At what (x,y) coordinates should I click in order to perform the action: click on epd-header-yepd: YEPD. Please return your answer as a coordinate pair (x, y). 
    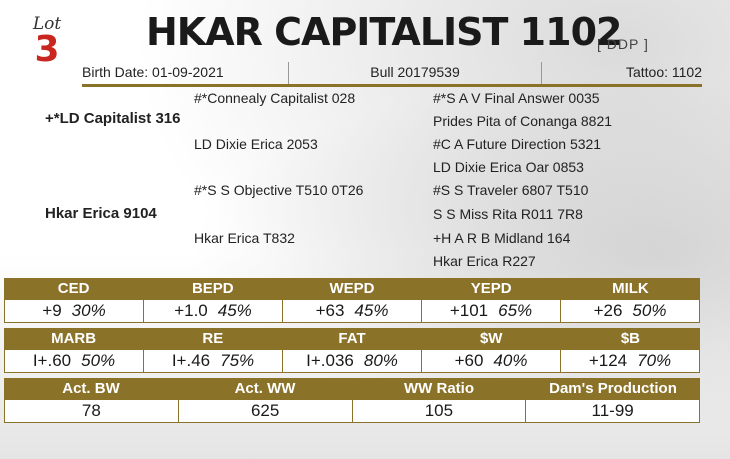
    Looking at the image, I should click on (491, 288).